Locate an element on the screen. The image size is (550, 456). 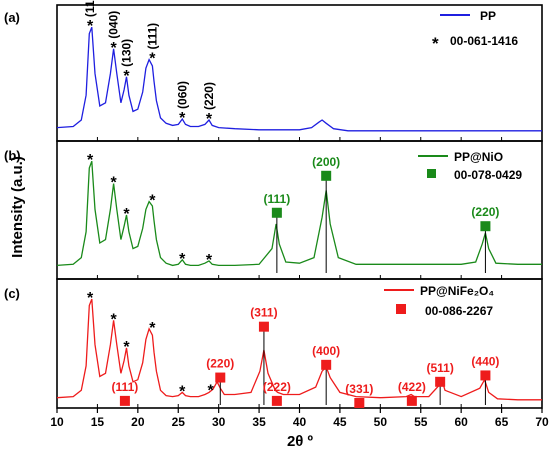
x-tick-label-9: 55 is located at coordinates (421, 422).